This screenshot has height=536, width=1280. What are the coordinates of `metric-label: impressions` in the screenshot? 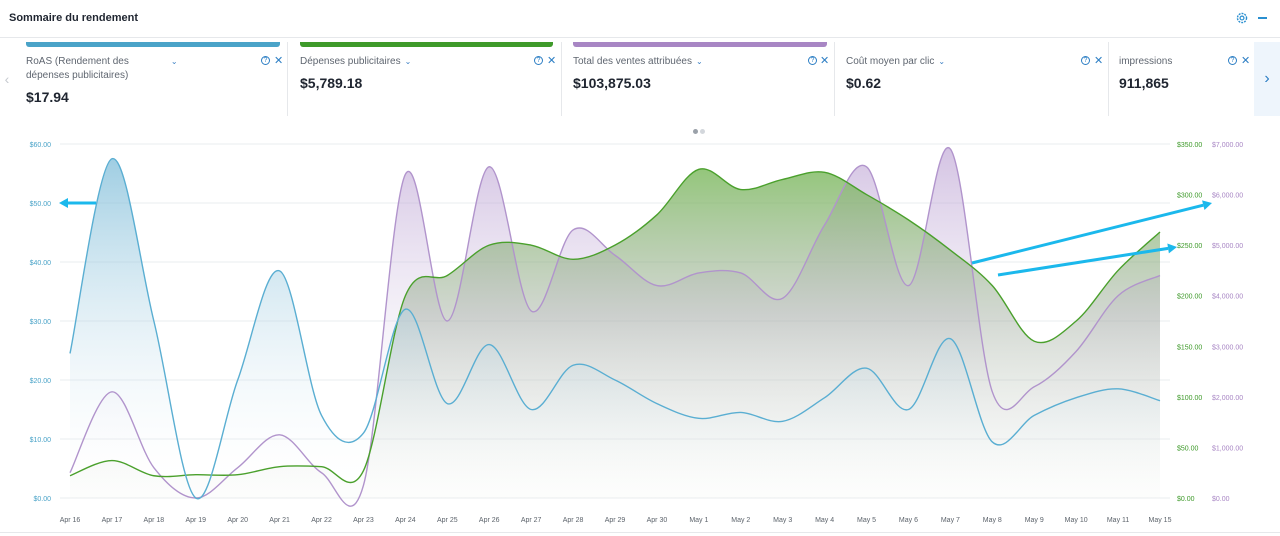 It's located at (1146, 61).